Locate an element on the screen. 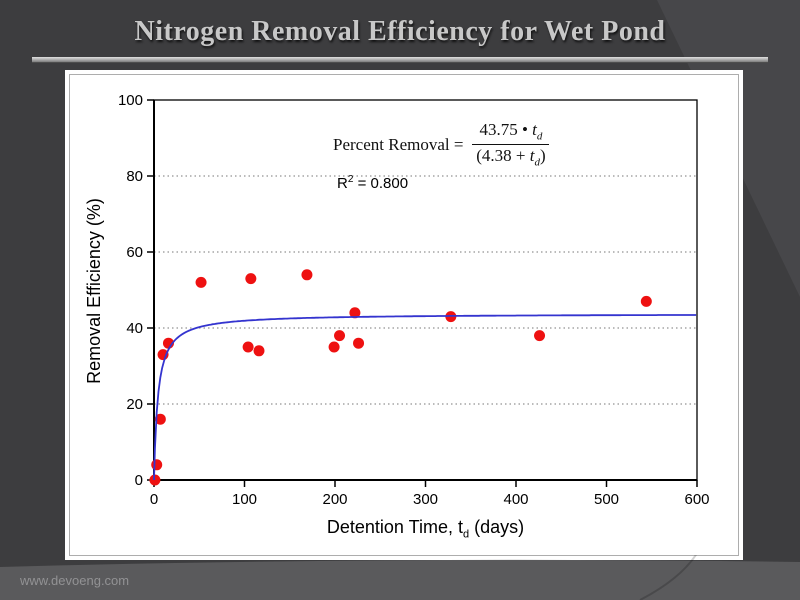 The image size is (800, 600). footer-url: www.devoeng.com is located at coordinates (75, 580).